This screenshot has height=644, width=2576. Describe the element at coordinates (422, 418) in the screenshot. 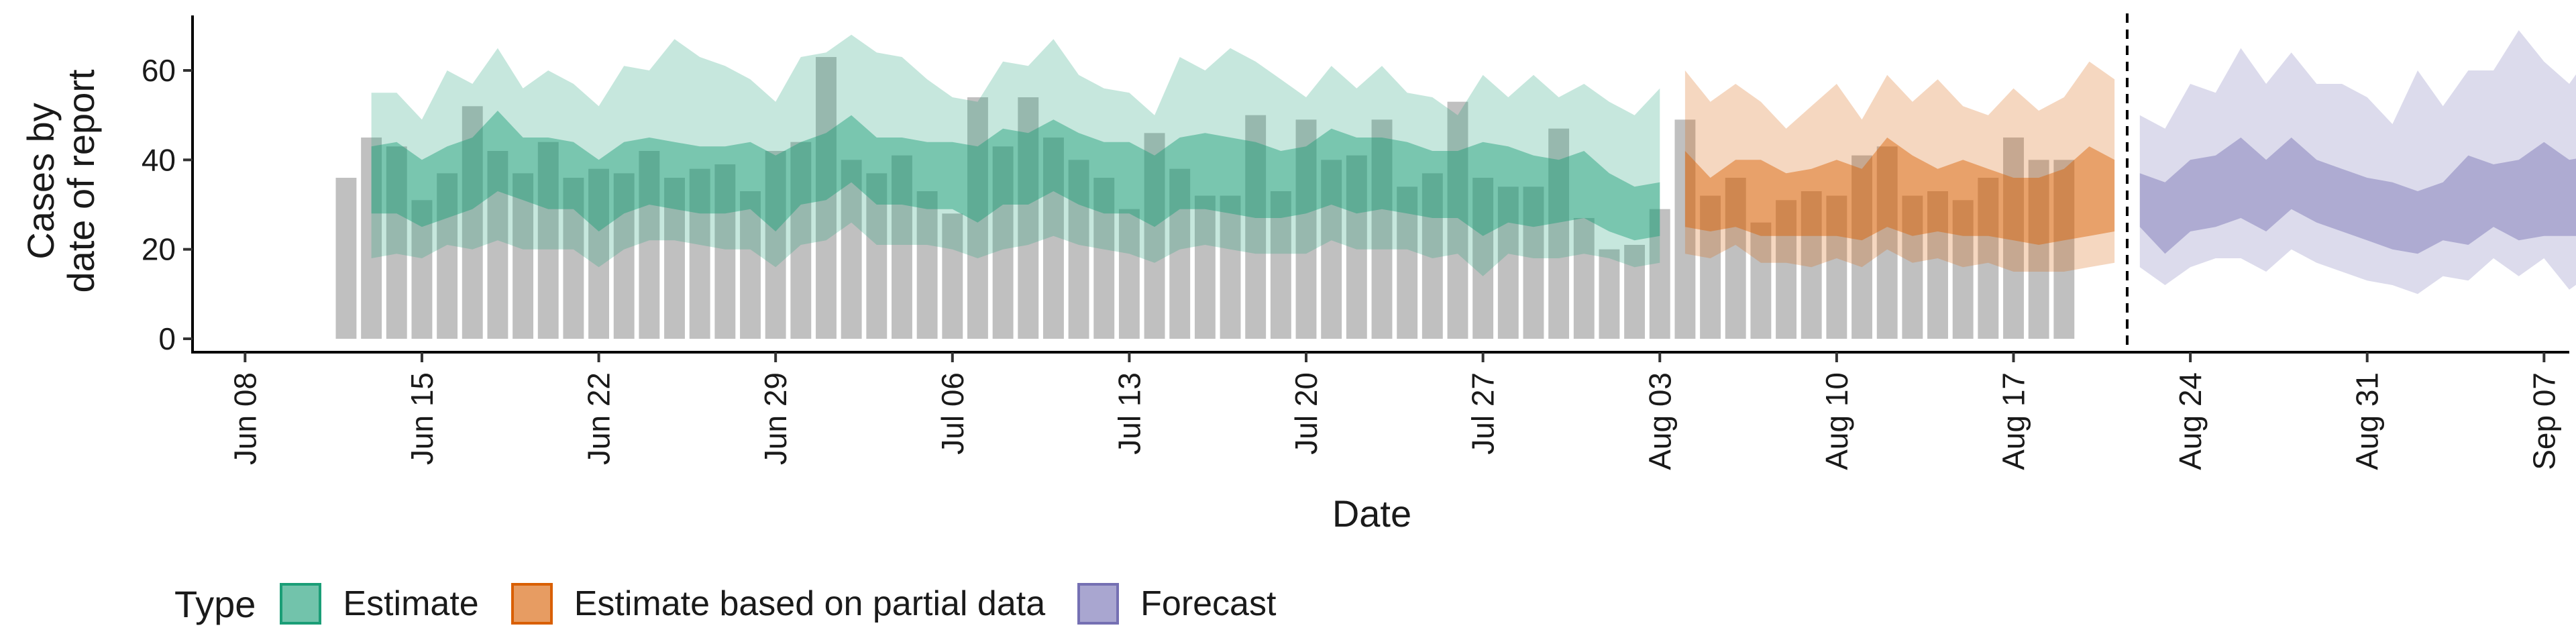

I see `x-tick-label: Jun 15` at that location.